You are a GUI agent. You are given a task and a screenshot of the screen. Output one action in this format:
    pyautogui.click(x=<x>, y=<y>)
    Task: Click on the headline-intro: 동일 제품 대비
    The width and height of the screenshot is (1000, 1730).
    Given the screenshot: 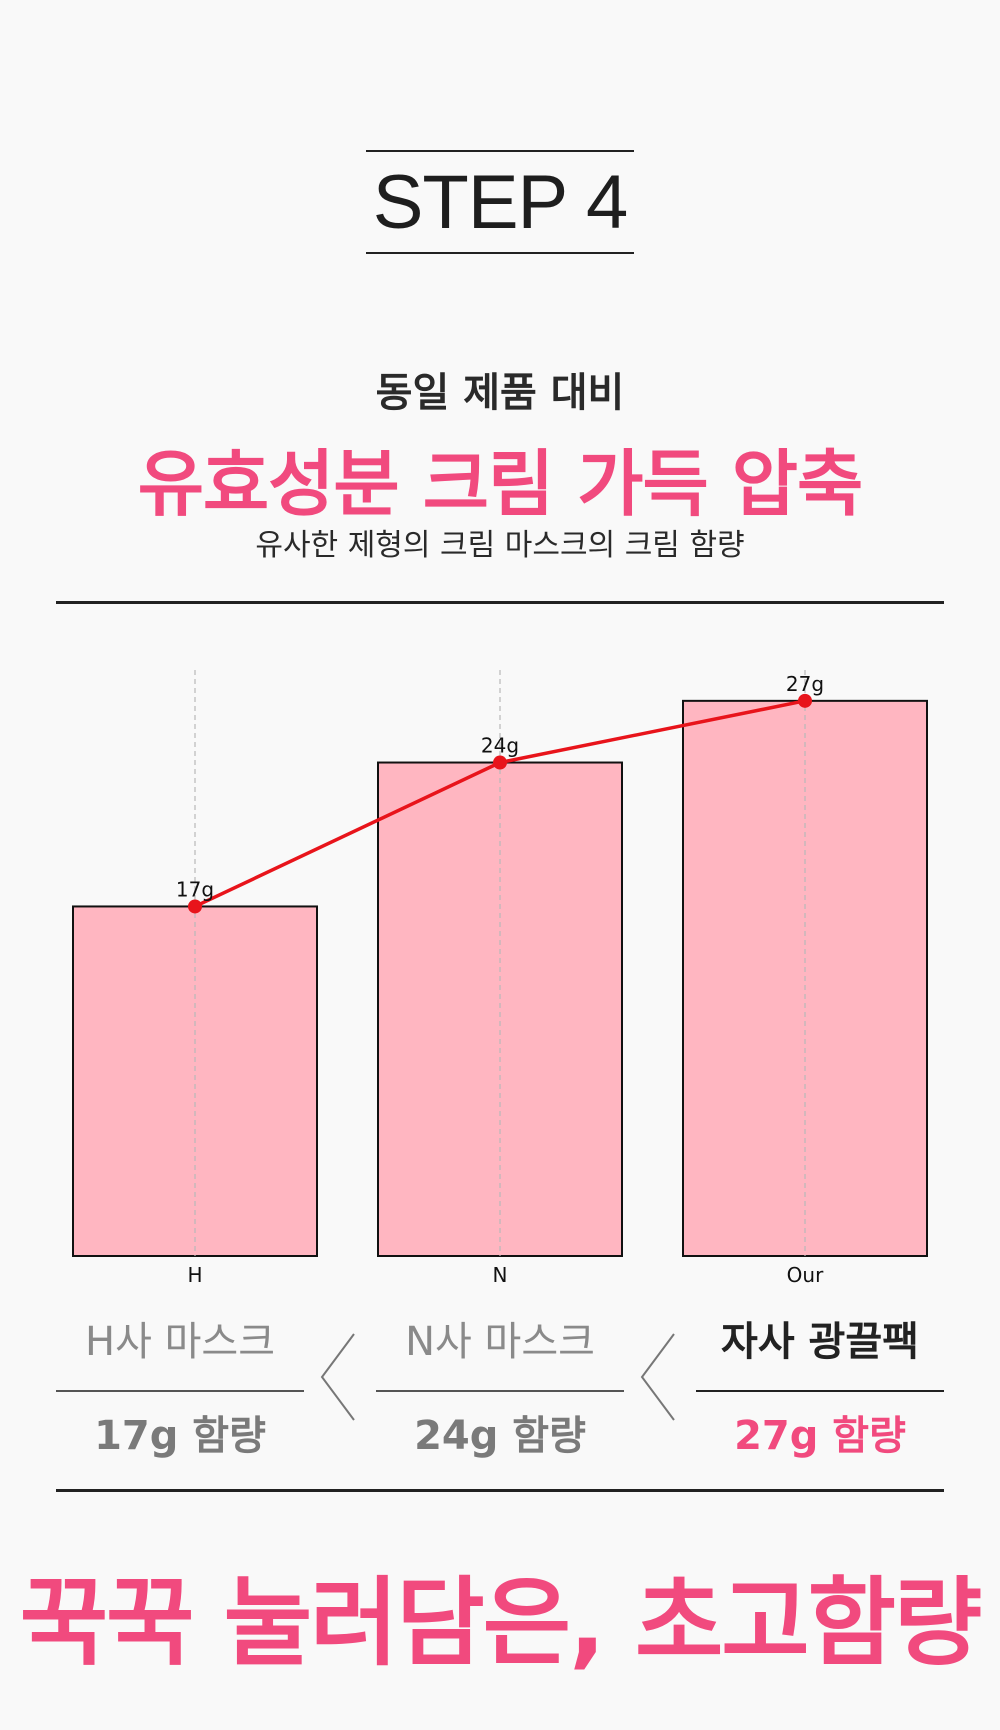 What is the action you would take?
    pyautogui.click(x=500, y=393)
    